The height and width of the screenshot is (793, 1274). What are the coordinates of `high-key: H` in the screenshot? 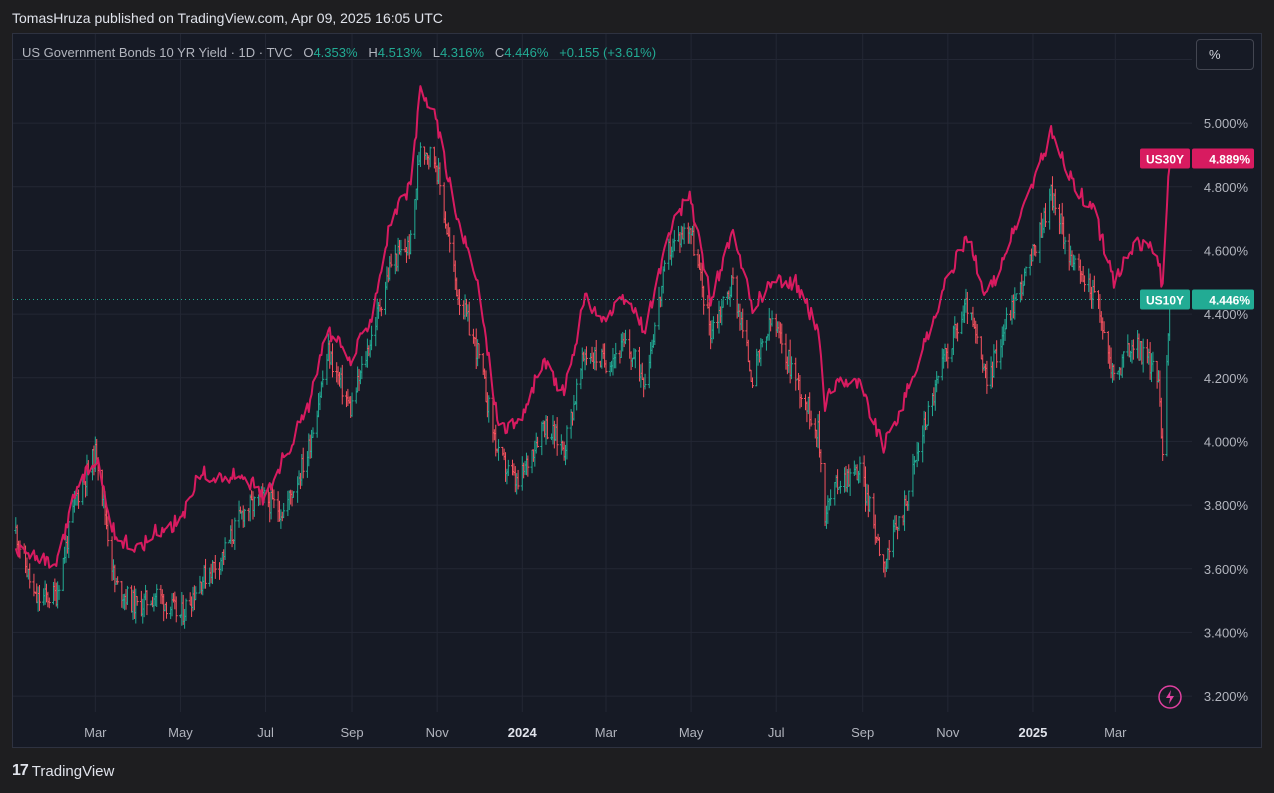 It's located at (373, 52).